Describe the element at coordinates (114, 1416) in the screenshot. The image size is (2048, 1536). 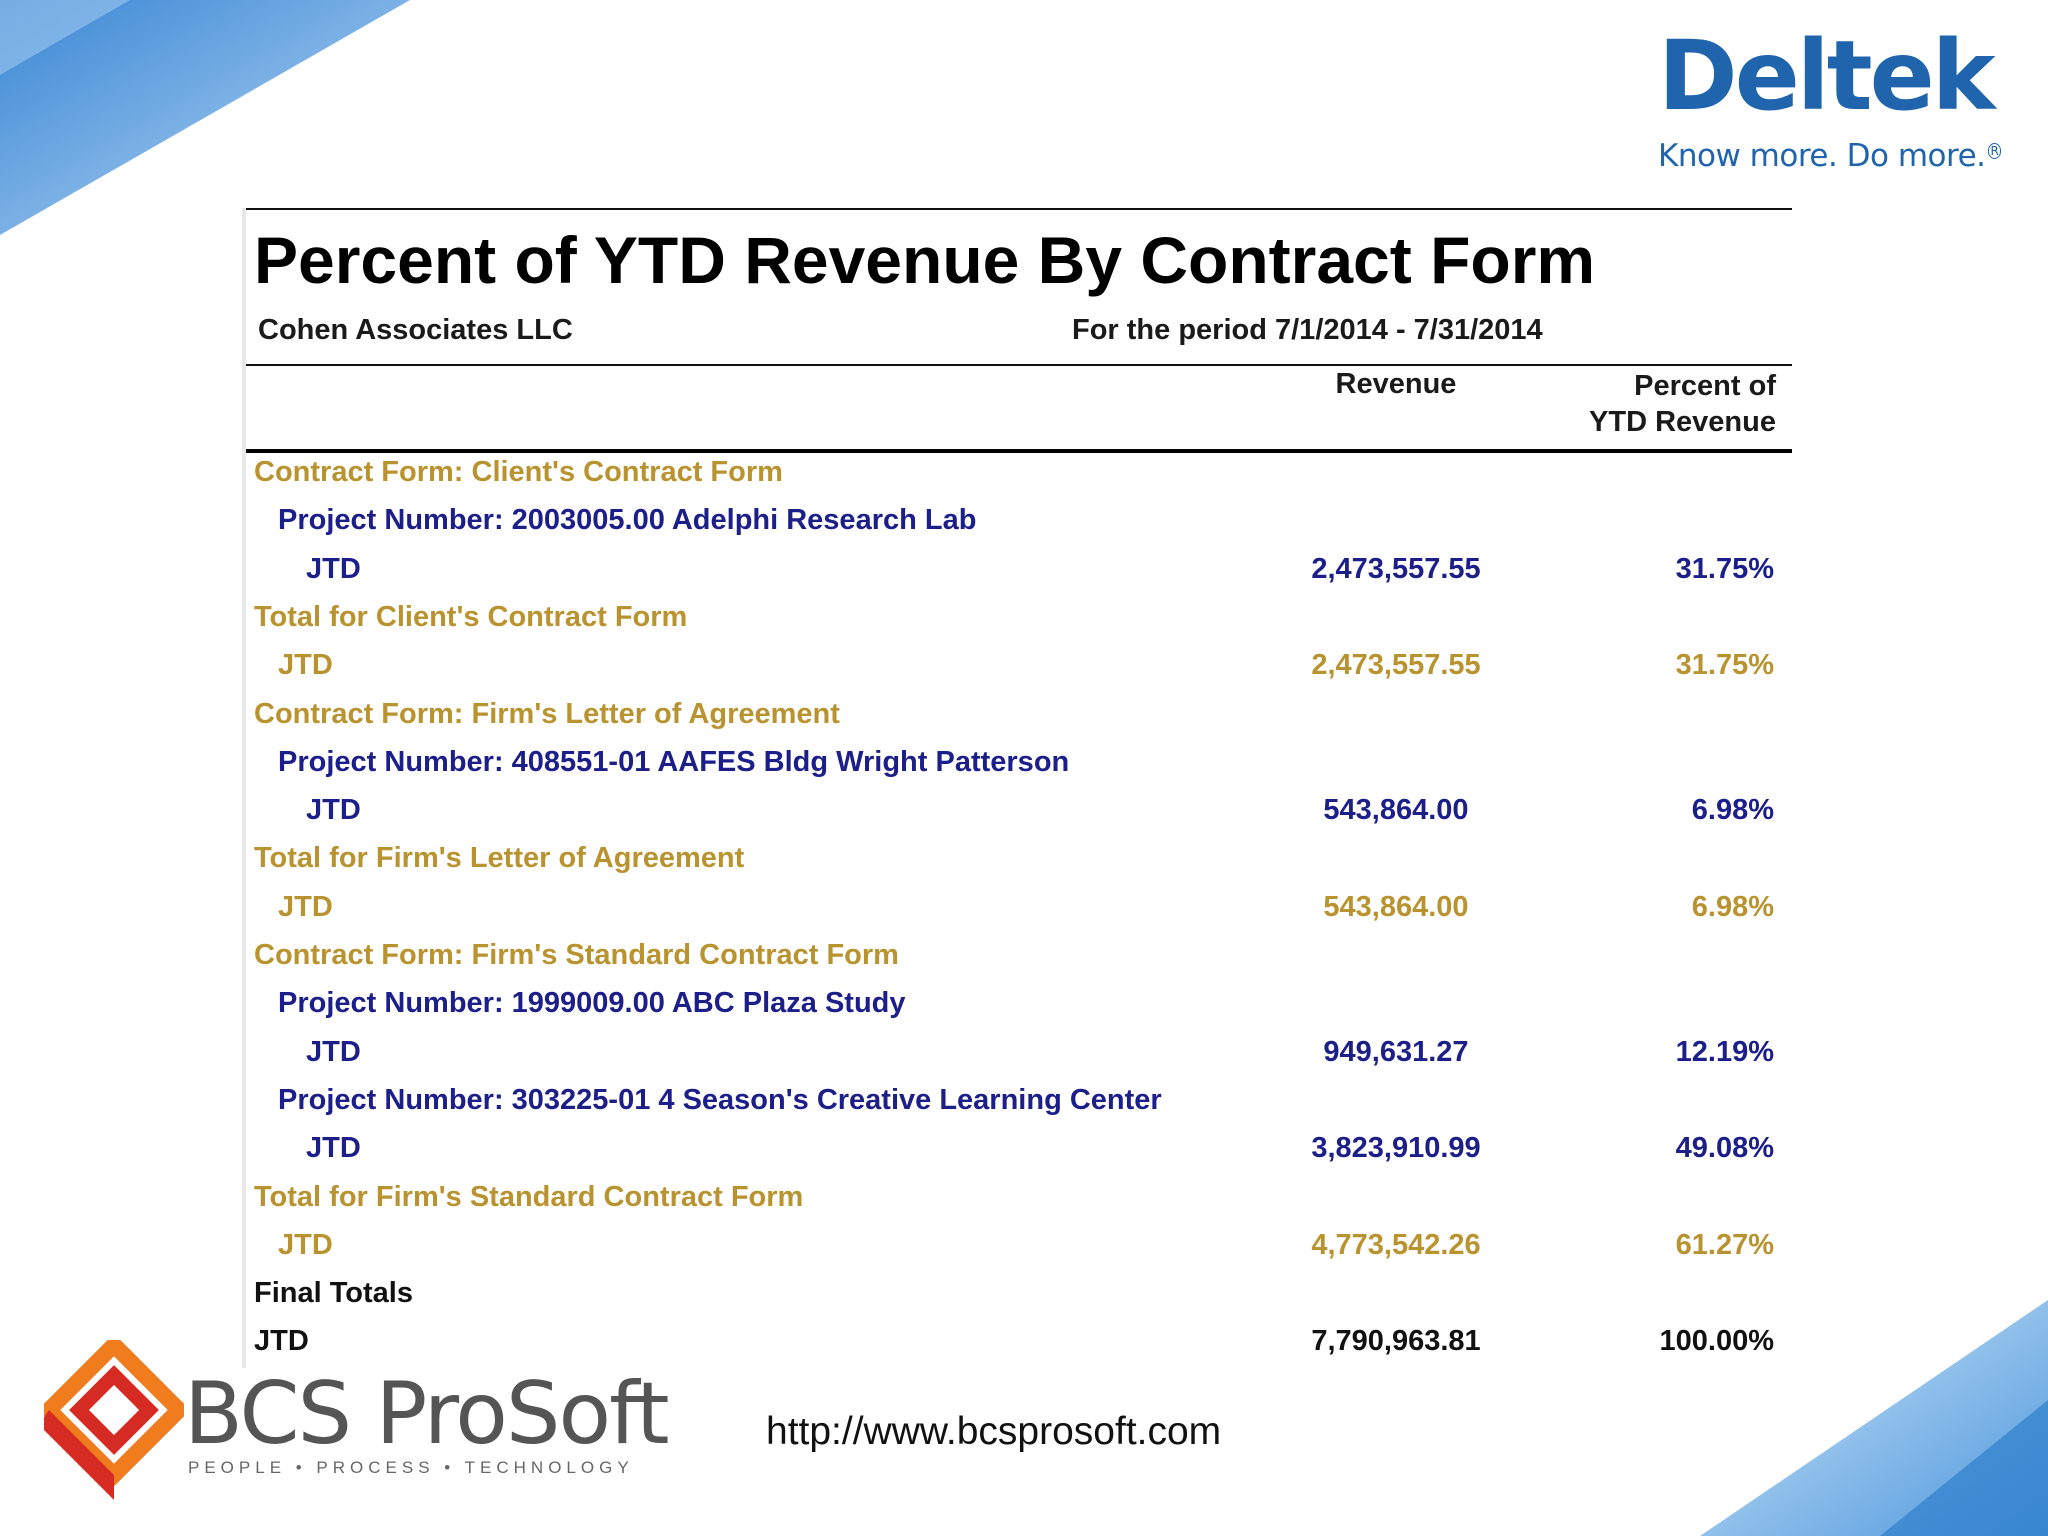
I see `bcs-diamond-icon` at that location.